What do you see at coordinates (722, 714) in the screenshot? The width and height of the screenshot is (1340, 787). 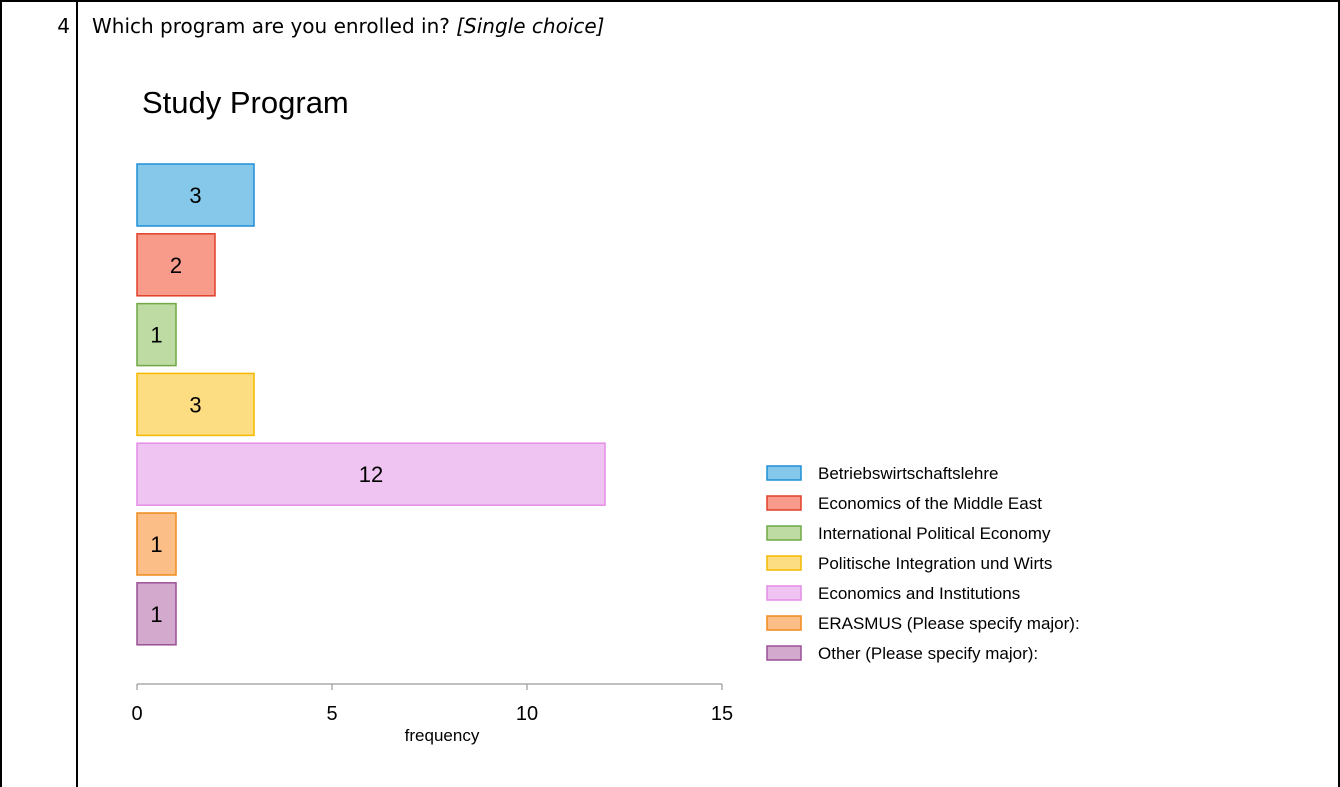 I see `x-tick-label: 15` at bounding box center [722, 714].